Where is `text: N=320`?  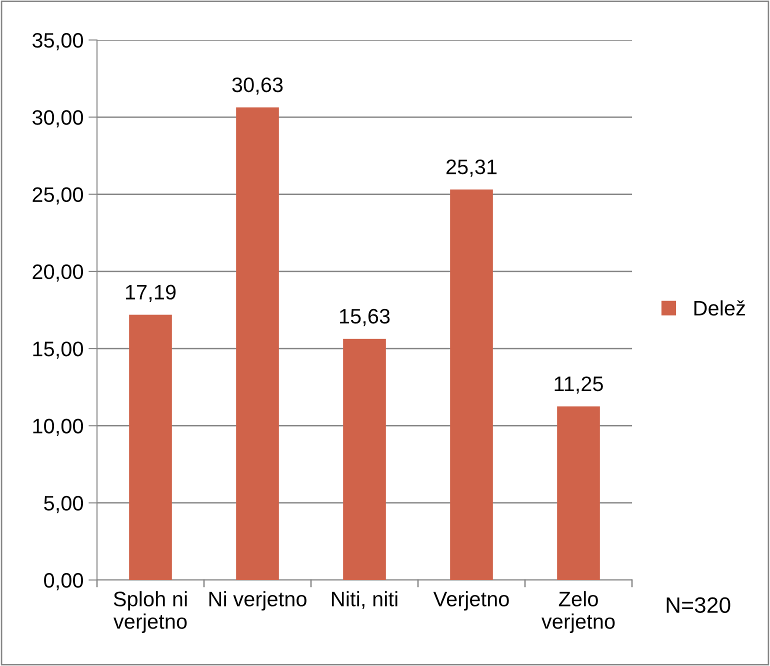 text: N=320 is located at coordinates (698, 605).